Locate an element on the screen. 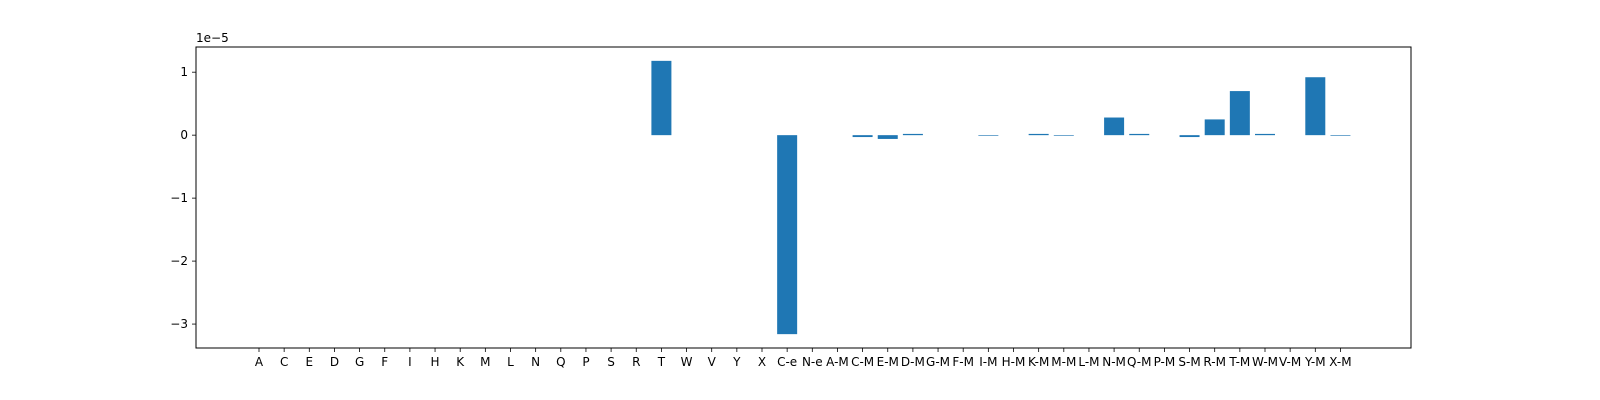 The image size is (1600, 400). x-tick-label: Q-M is located at coordinates (1139, 362).